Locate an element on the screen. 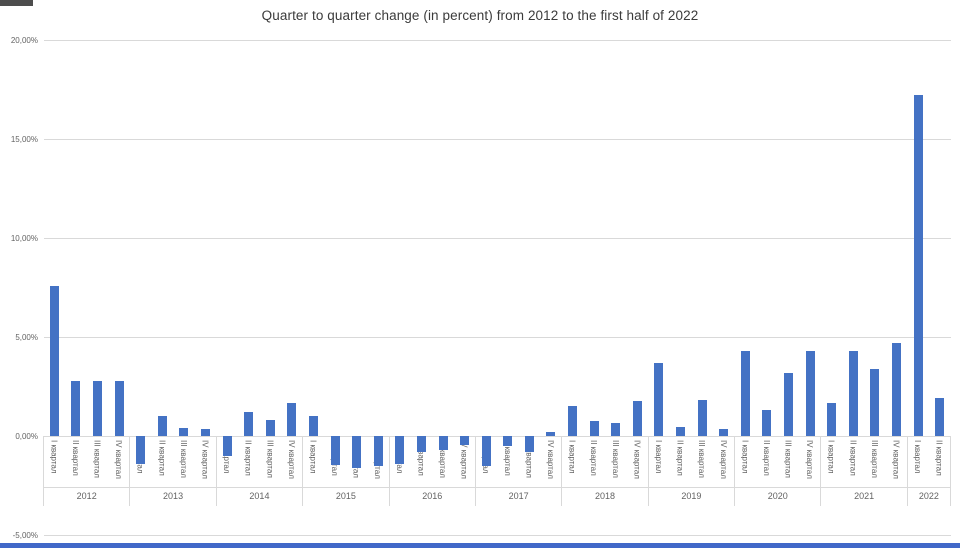 Image resolution: width=960 pixels, height=548 pixels. y-axis-tick-label: 20,00% is located at coordinates (24, 40).